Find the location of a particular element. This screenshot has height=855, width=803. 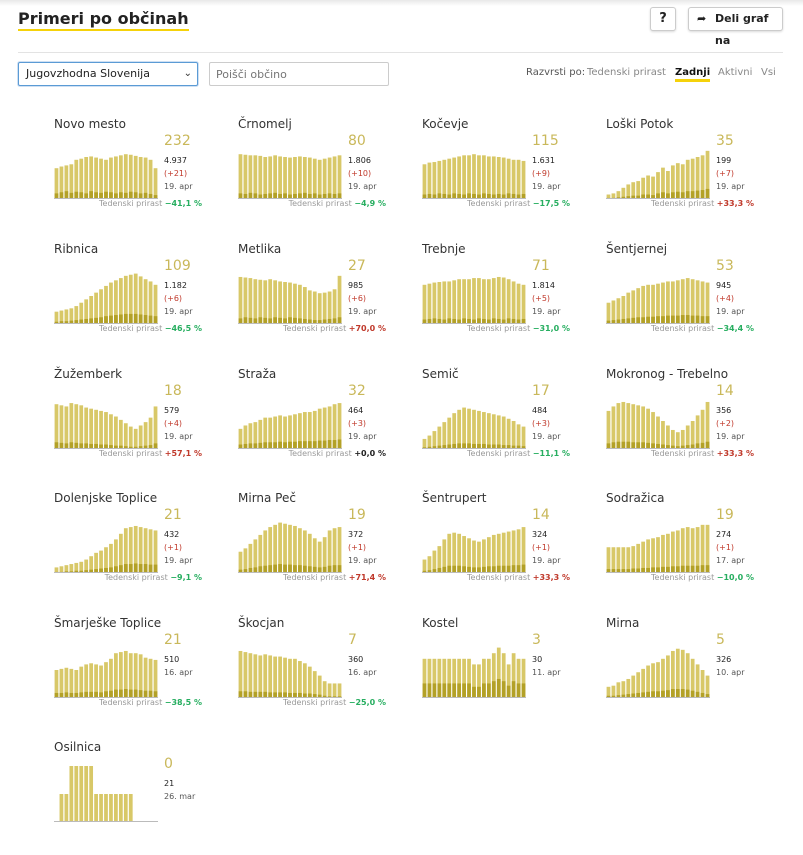

latest-count: 7 is located at coordinates (352, 640).